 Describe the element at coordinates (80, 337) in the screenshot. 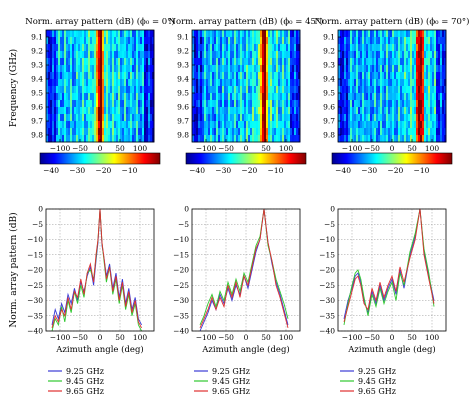

I see `x-tick-label: −50` at that location.